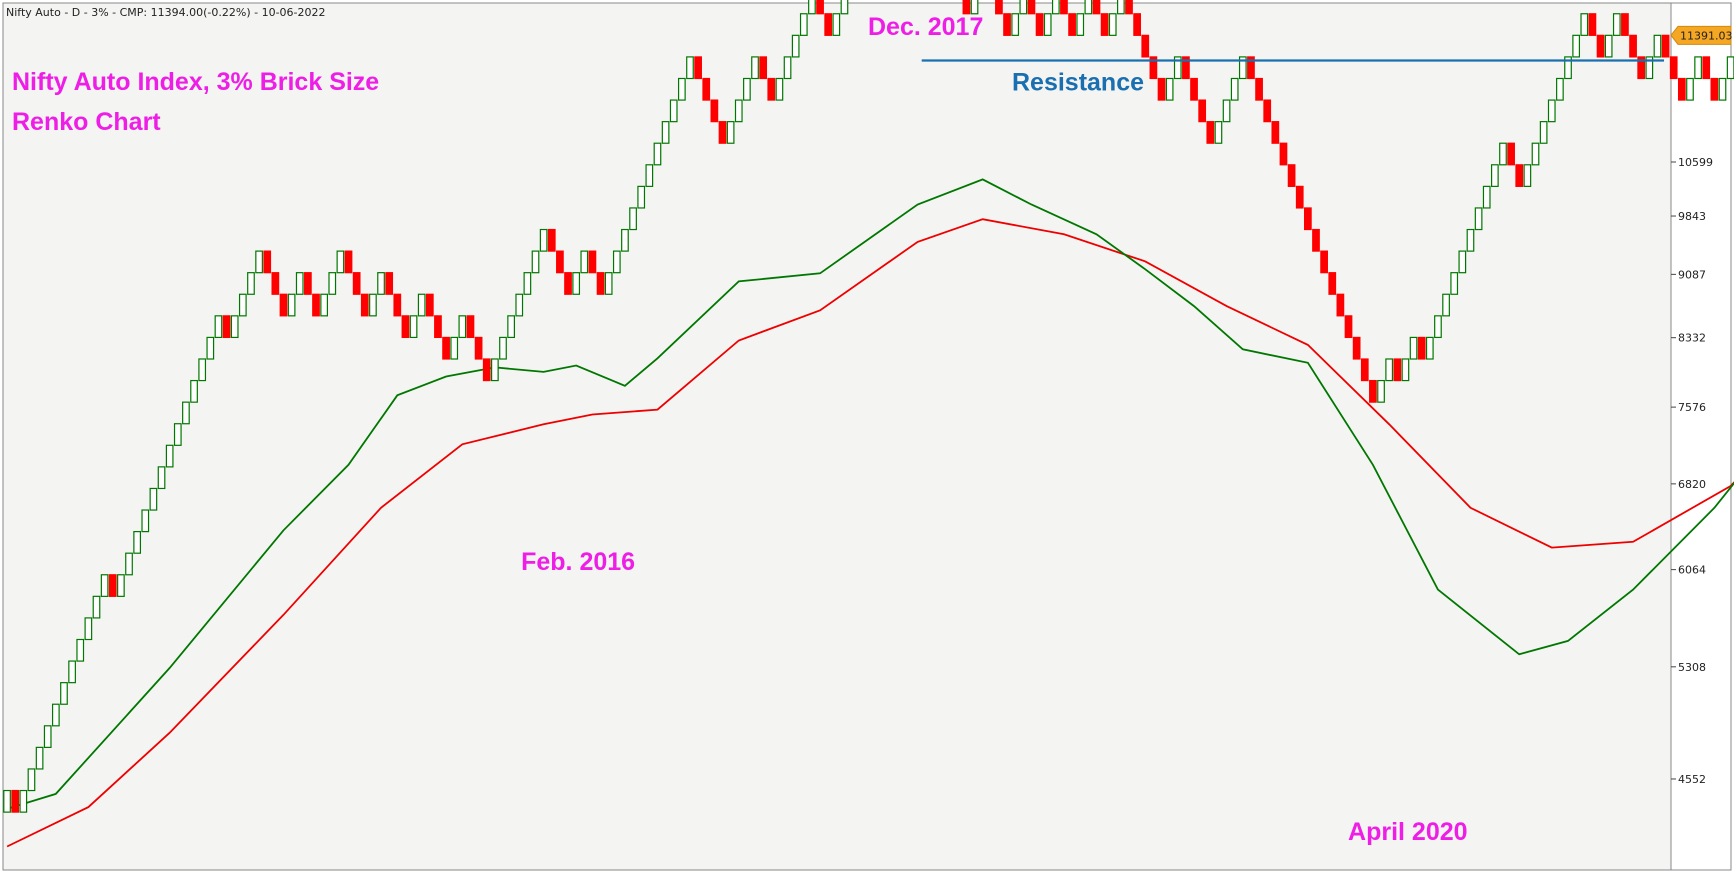 This screenshot has width=1734, height=894. I want to click on last-price-tag, so click(1701, 35).